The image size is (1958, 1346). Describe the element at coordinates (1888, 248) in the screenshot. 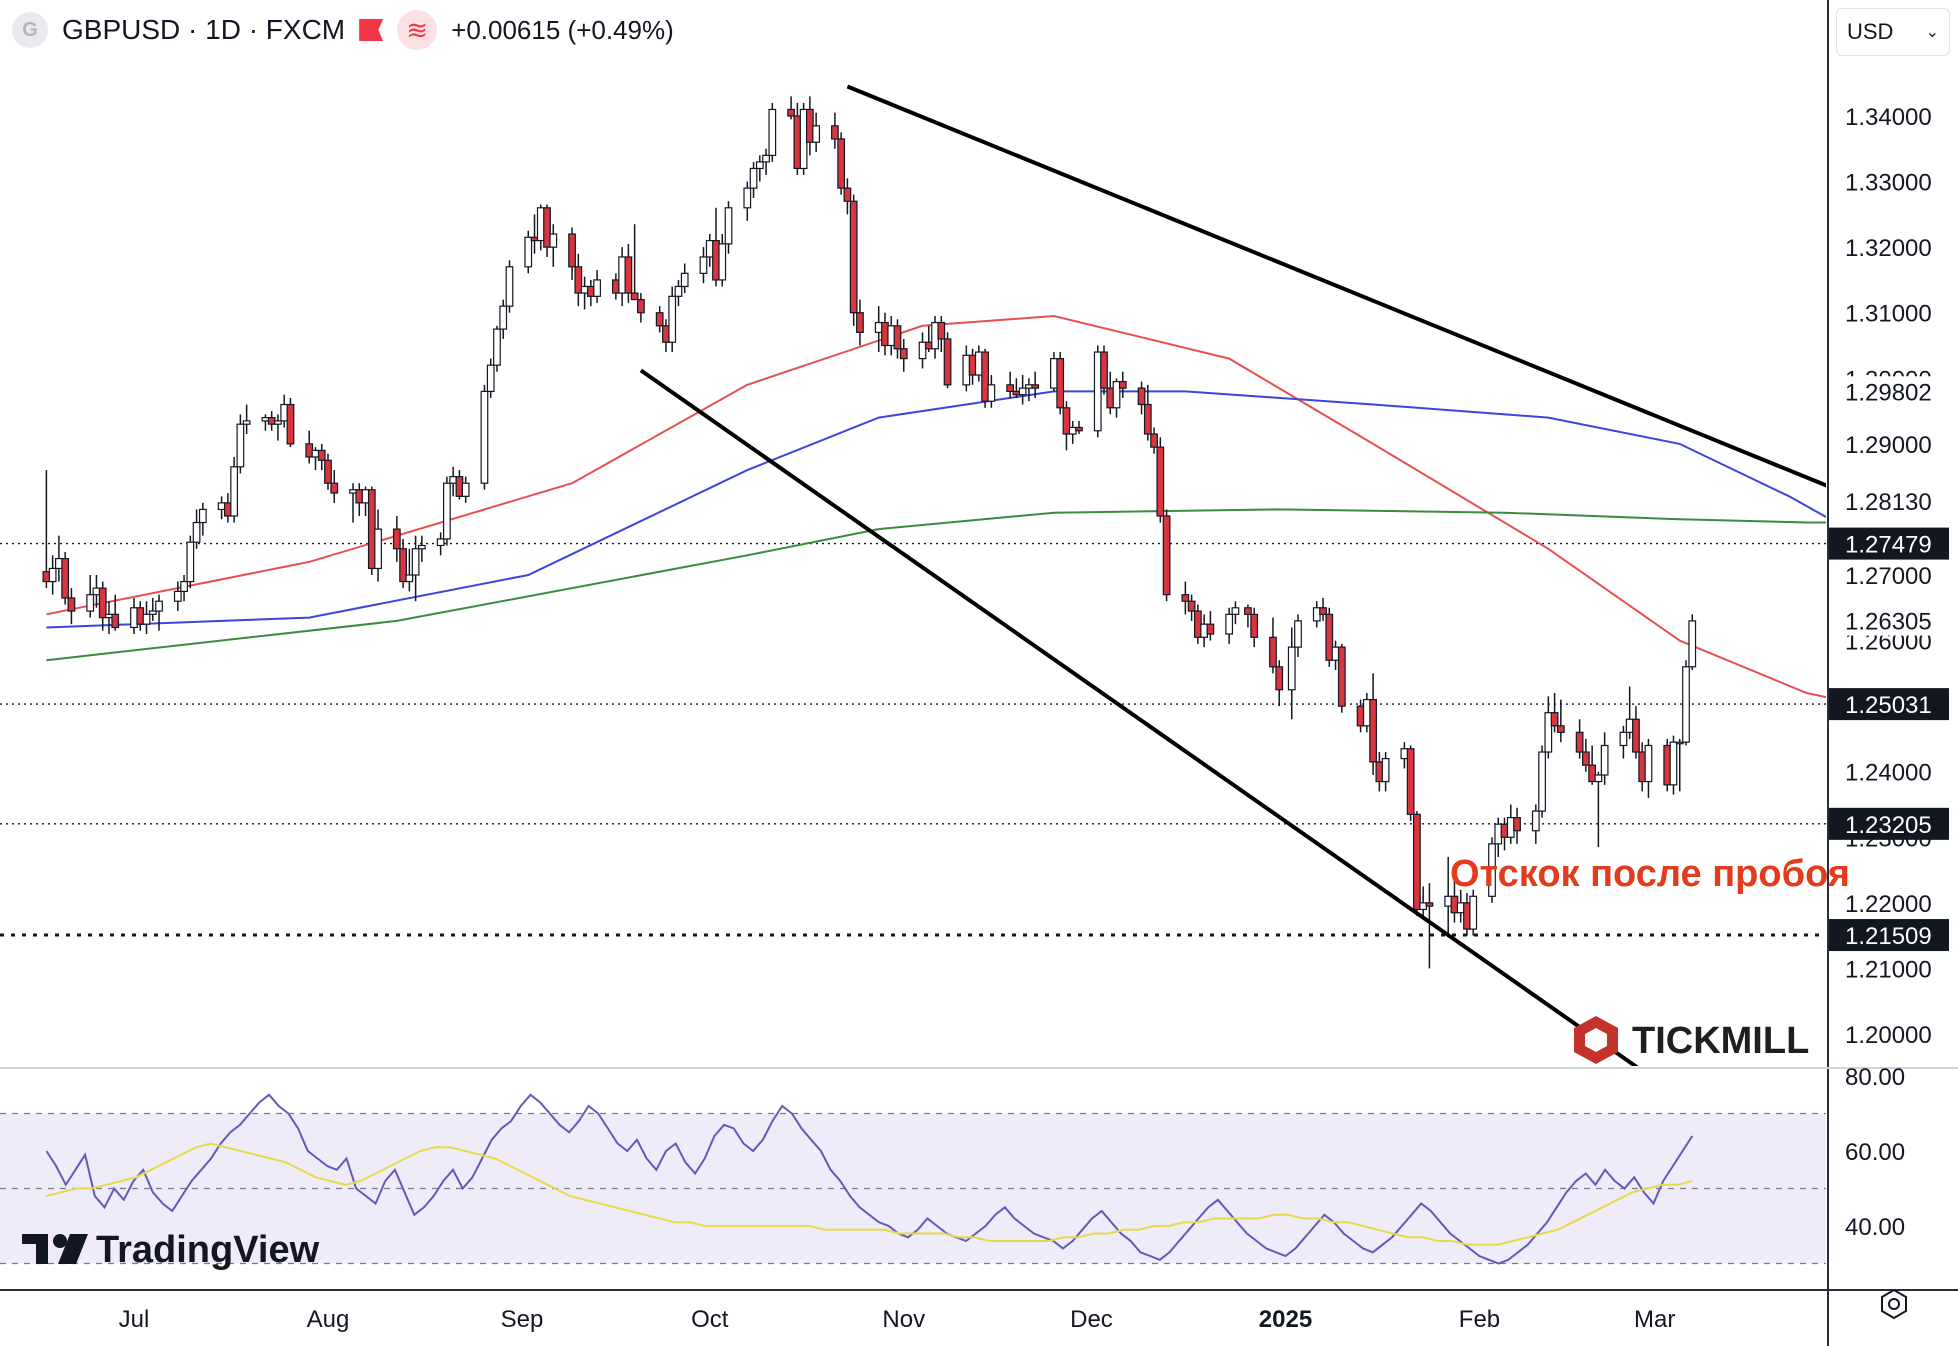

I see `y-tick-label: 1.32000` at that location.